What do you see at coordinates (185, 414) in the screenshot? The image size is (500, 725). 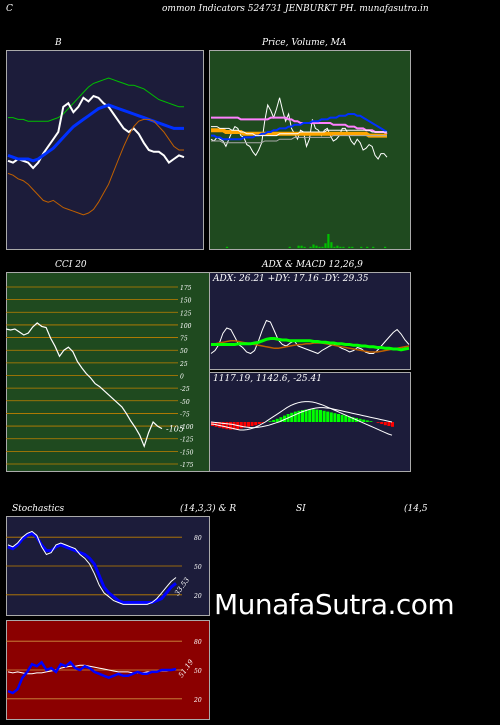 I see `cci-tick-label: -75` at bounding box center [185, 414].